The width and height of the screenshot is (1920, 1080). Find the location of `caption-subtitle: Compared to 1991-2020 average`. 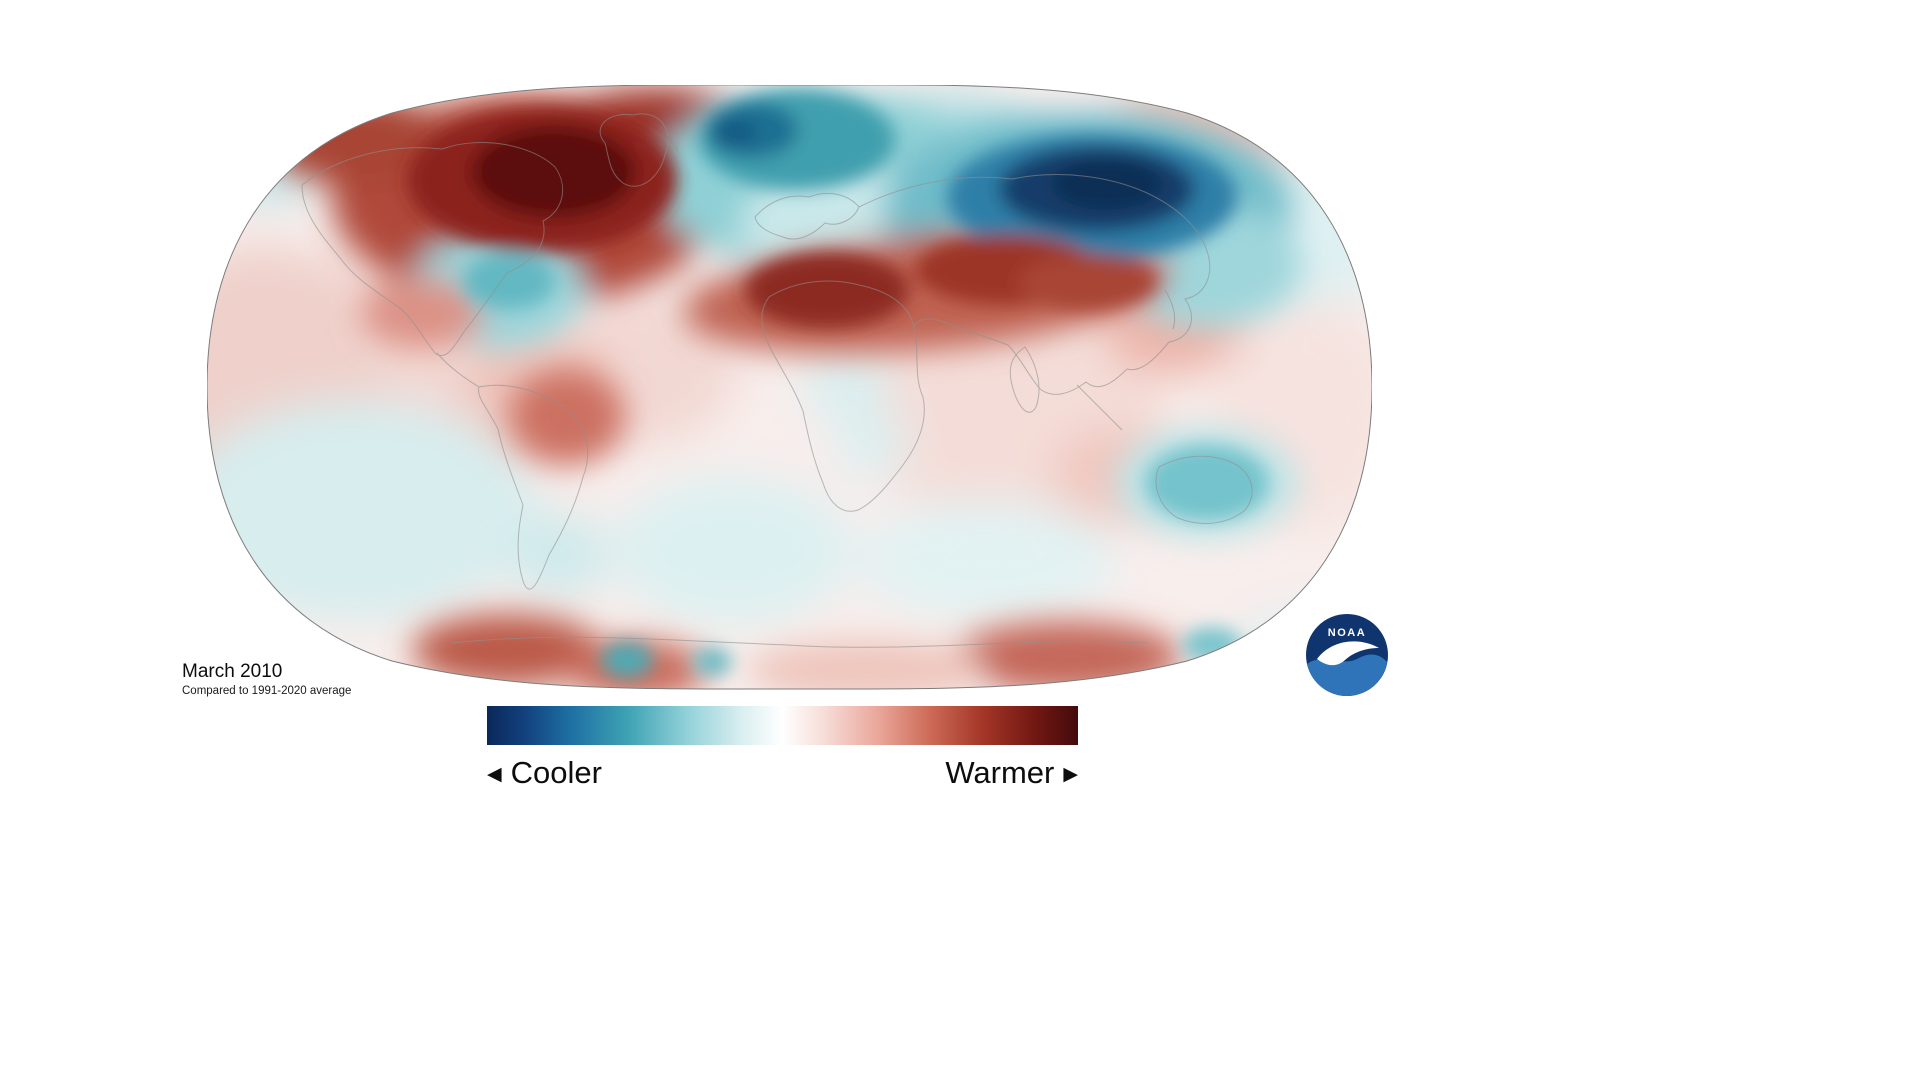

caption-subtitle: Compared to 1991-2020 average is located at coordinates (267, 690).